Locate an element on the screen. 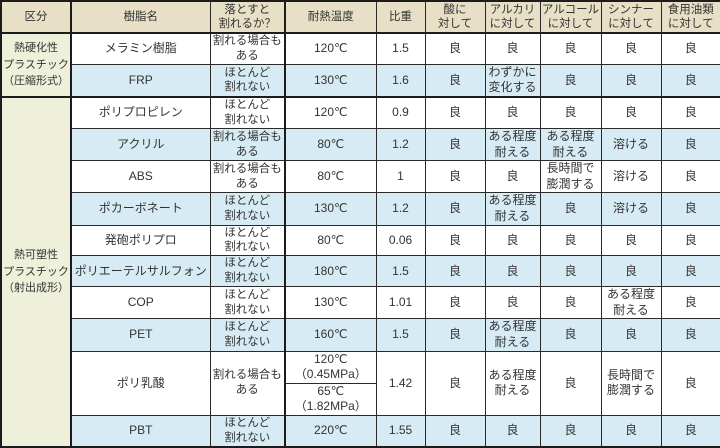  heat-temp-cell: 160℃ is located at coordinates (330, 335).